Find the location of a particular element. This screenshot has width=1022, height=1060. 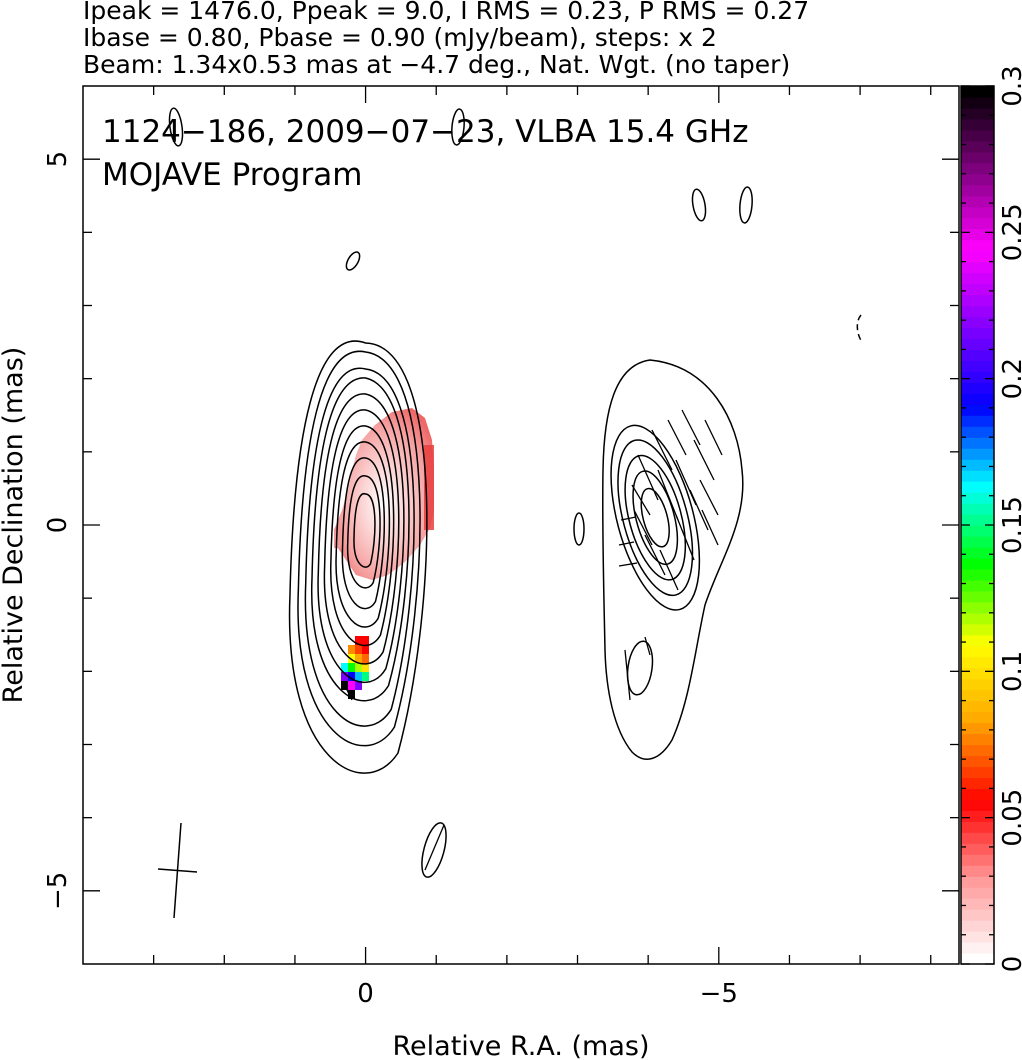

core-edge-left is located at coordinates (339, 539).